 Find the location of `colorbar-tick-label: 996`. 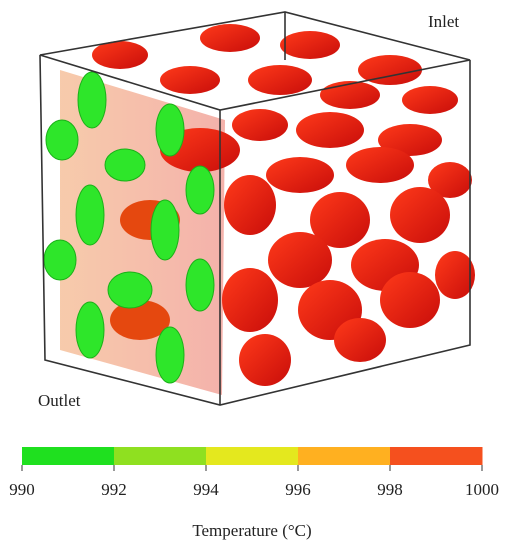

colorbar-tick-label: 996 is located at coordinates (298, 489).